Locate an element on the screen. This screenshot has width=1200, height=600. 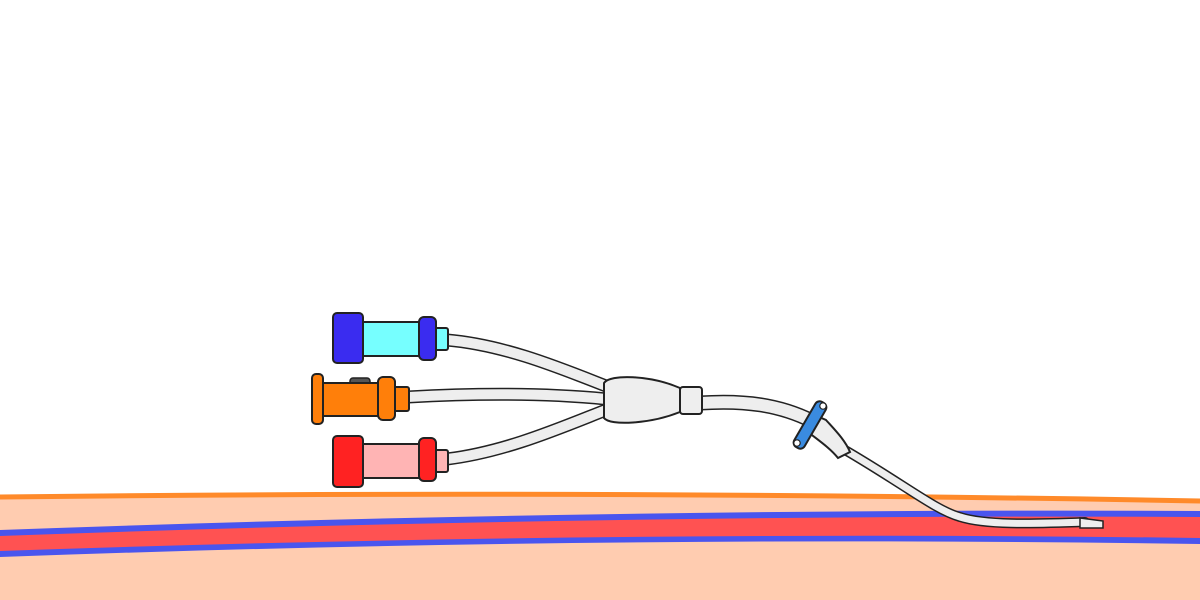
port-distal is located at coordinates (390, 461).